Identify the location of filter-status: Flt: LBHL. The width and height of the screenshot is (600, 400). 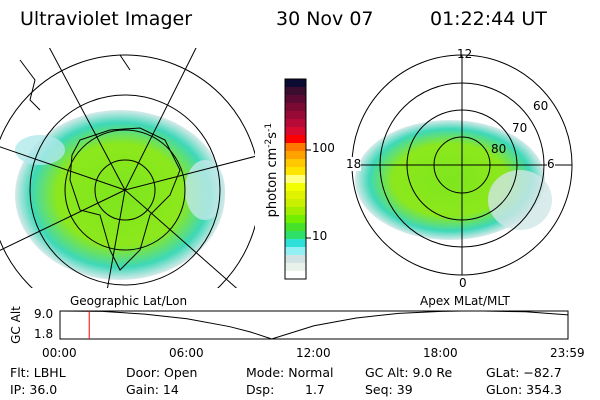
(38, 372).